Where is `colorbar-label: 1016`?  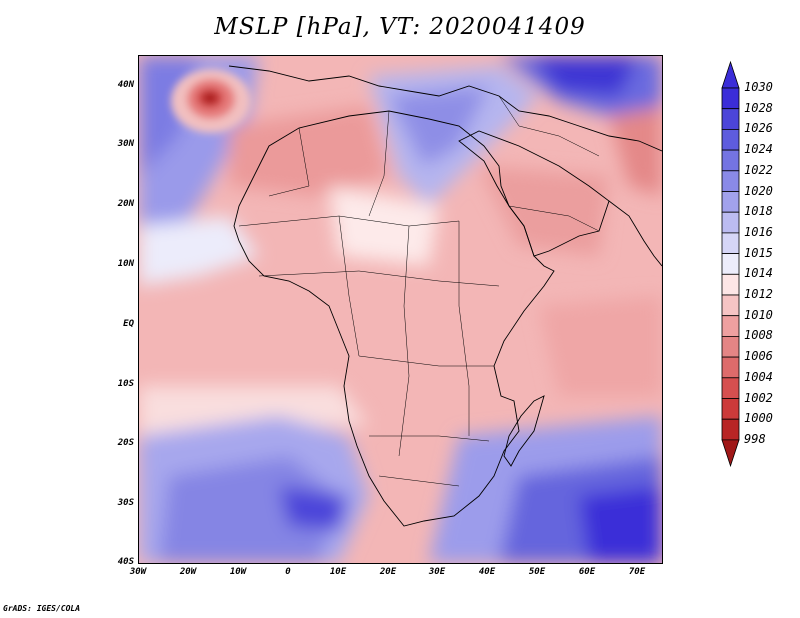
colorbar-label: 1016 is located at coordinates (758, 231).